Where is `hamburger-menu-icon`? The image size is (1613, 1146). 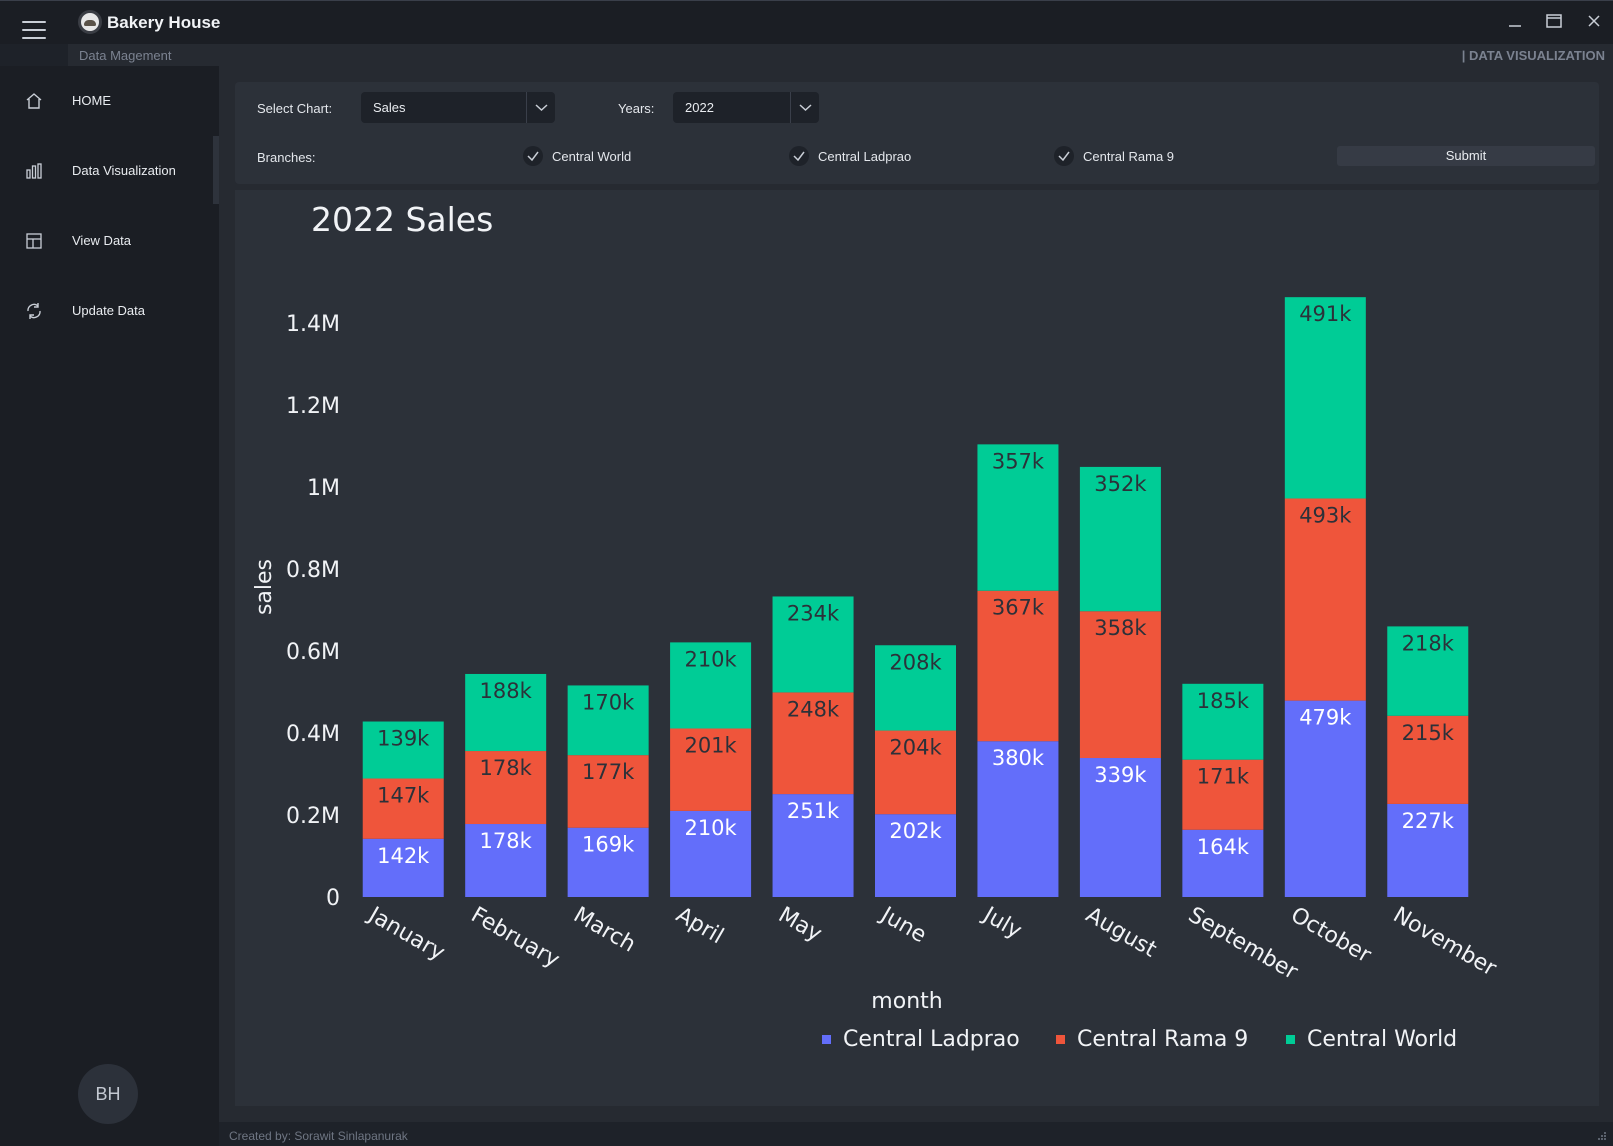 hamburger-menu-icon is located at coordinates (34, 31).